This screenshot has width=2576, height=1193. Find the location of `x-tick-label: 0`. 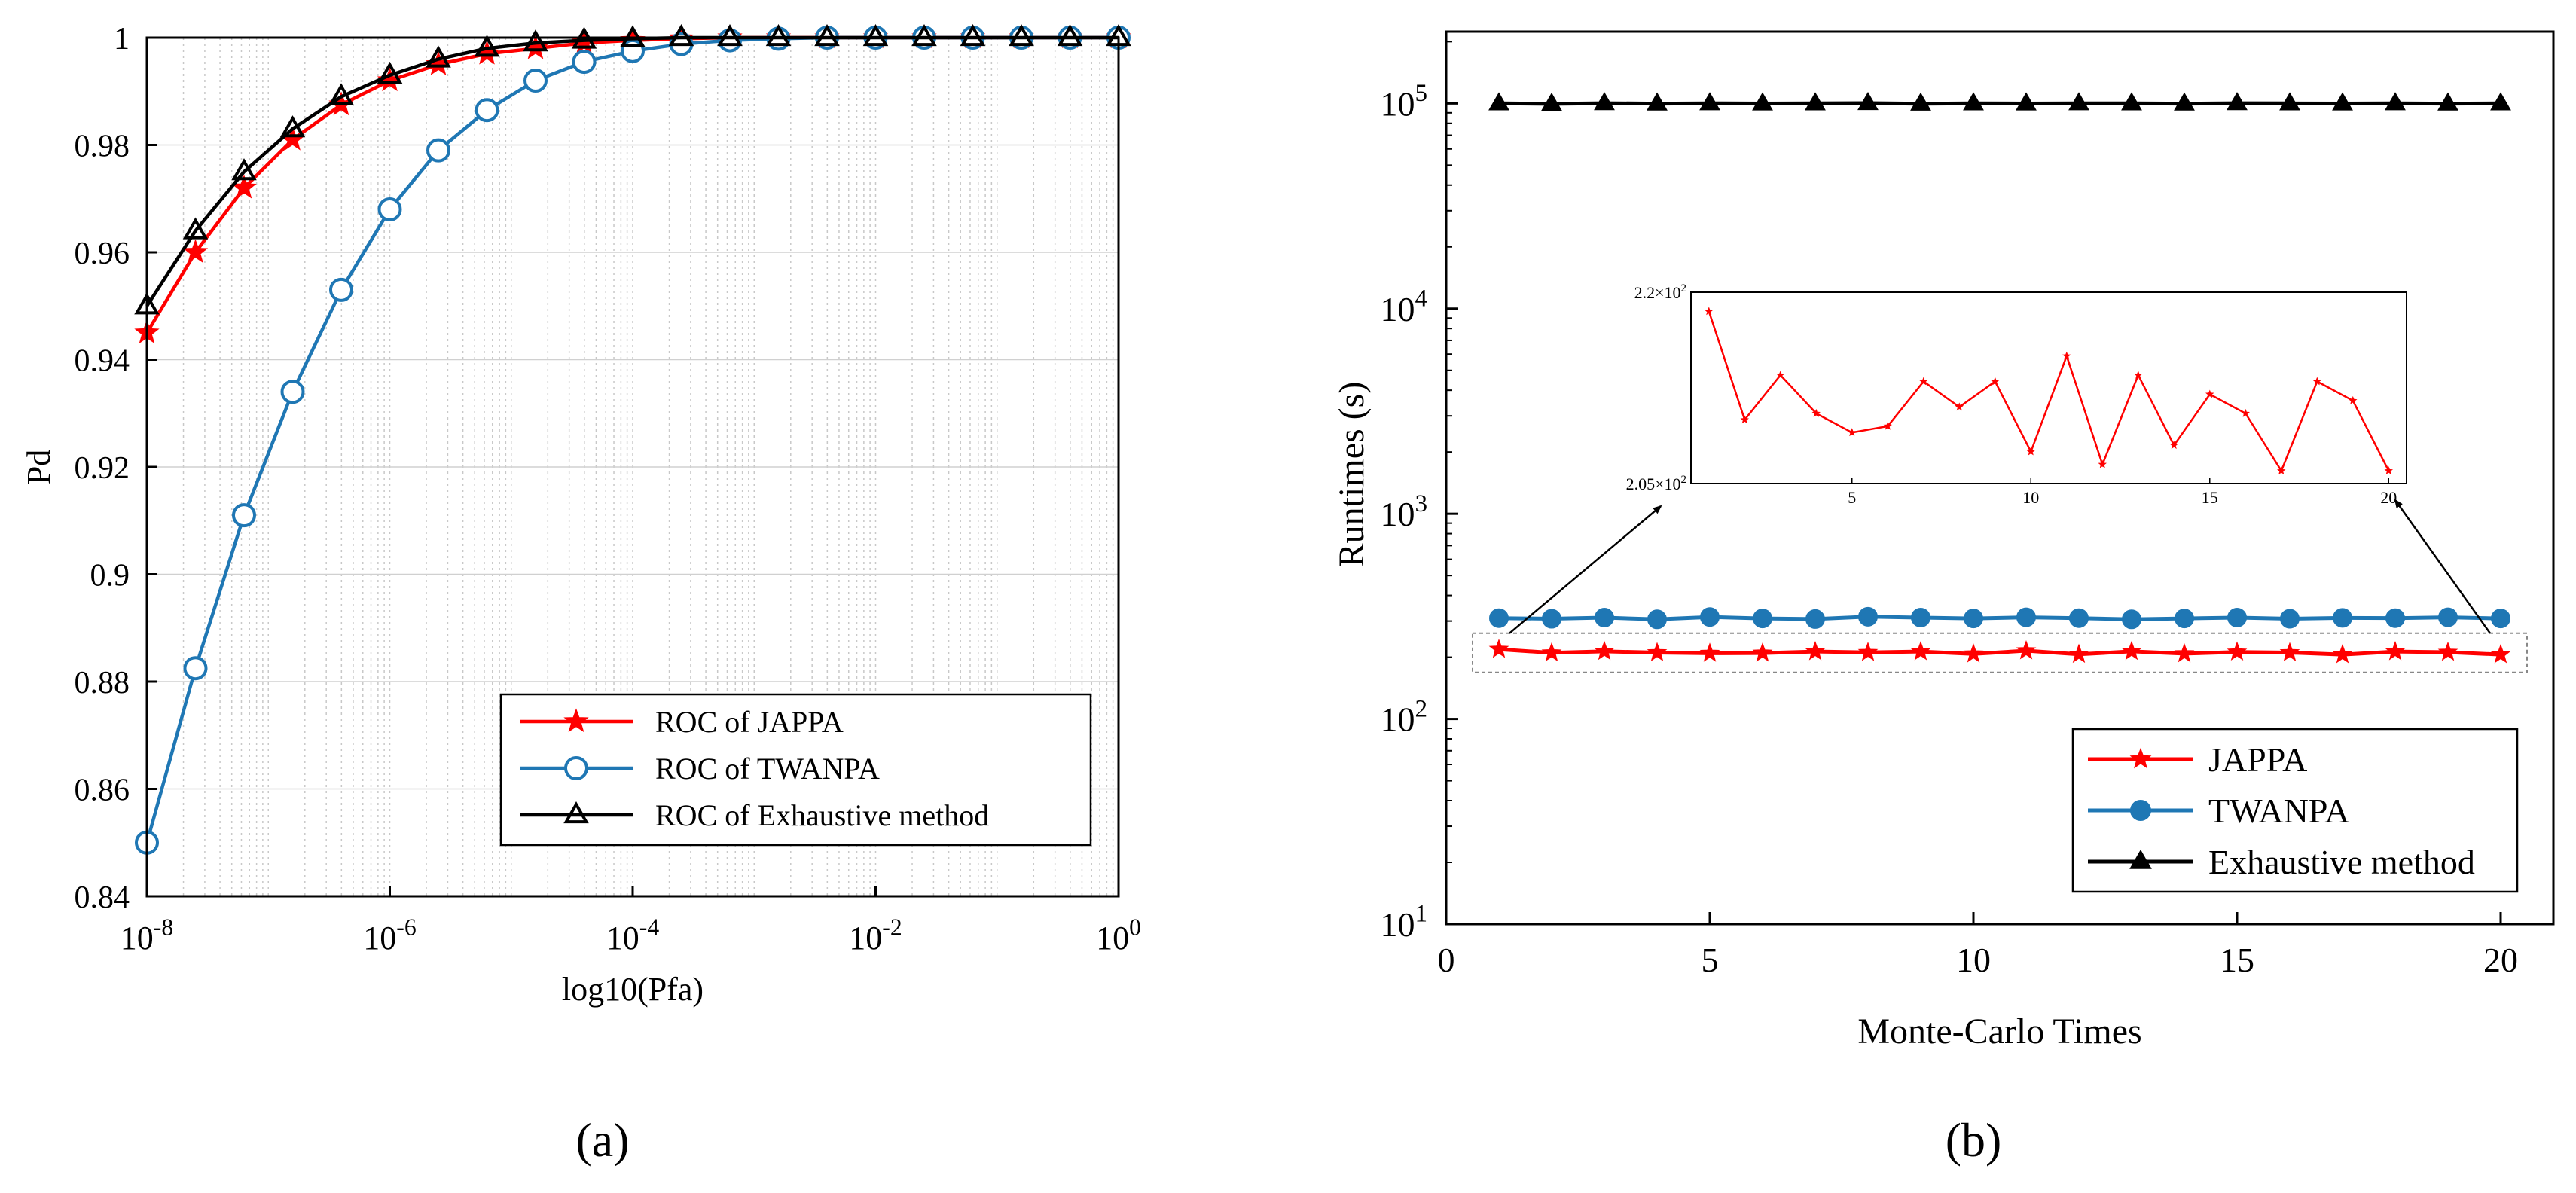

x-tick-label: 0 is located at coordinates (1447, 960).